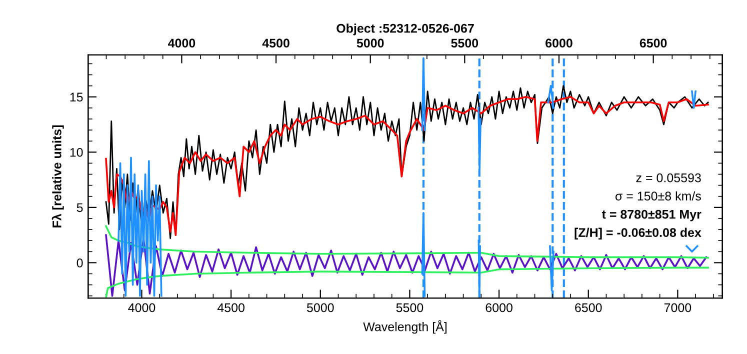  What do you see at coordinates (559, 43) in the screenshot?
I see `x2-tick-label: 6000` at bounding box center [559, 43].